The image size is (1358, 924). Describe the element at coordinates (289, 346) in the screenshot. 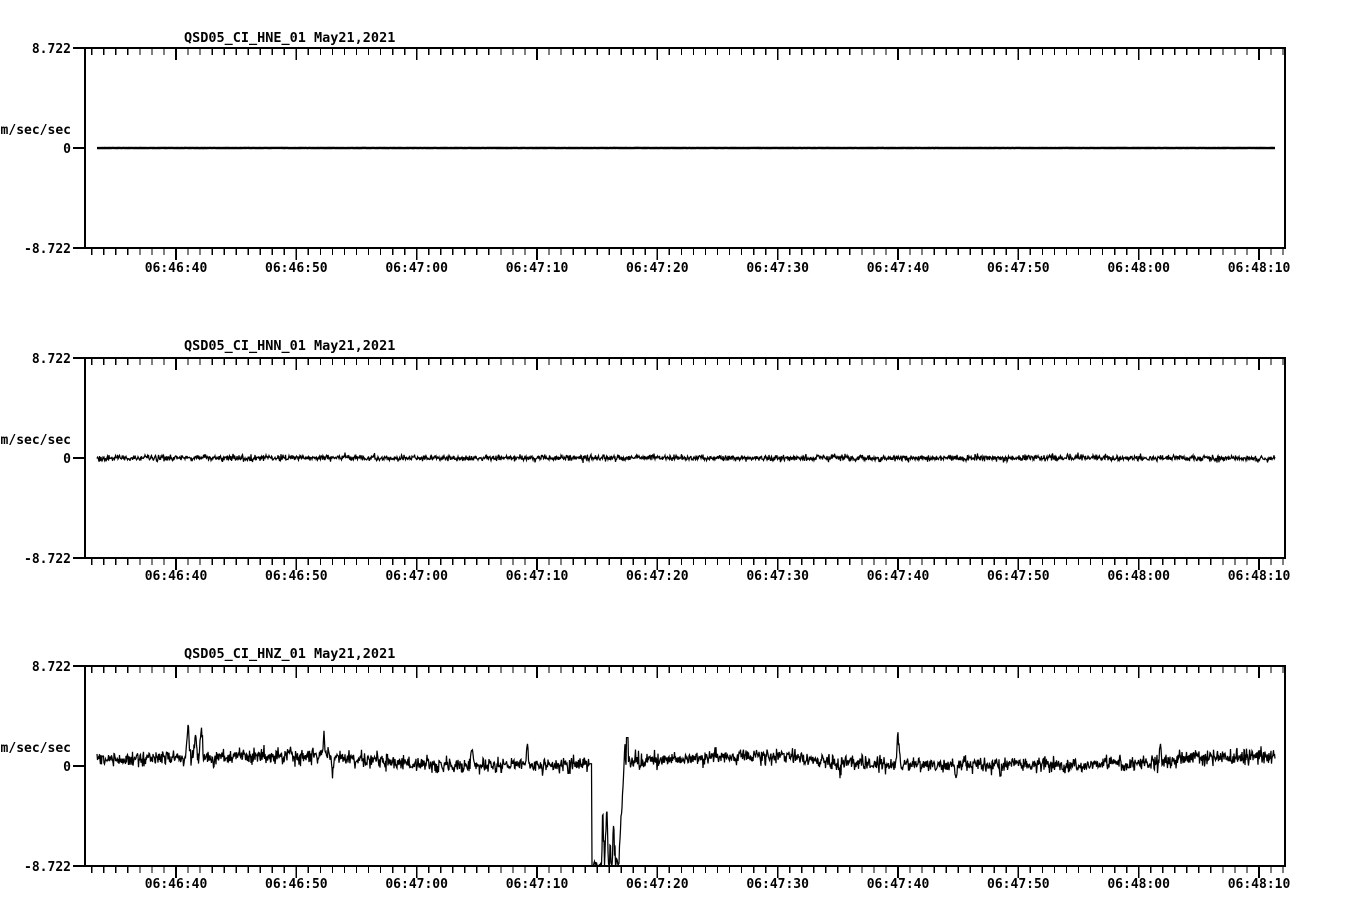

I see `panel-title-hnn: QSD05_CI_HNN_01 May21,2021` at that location.